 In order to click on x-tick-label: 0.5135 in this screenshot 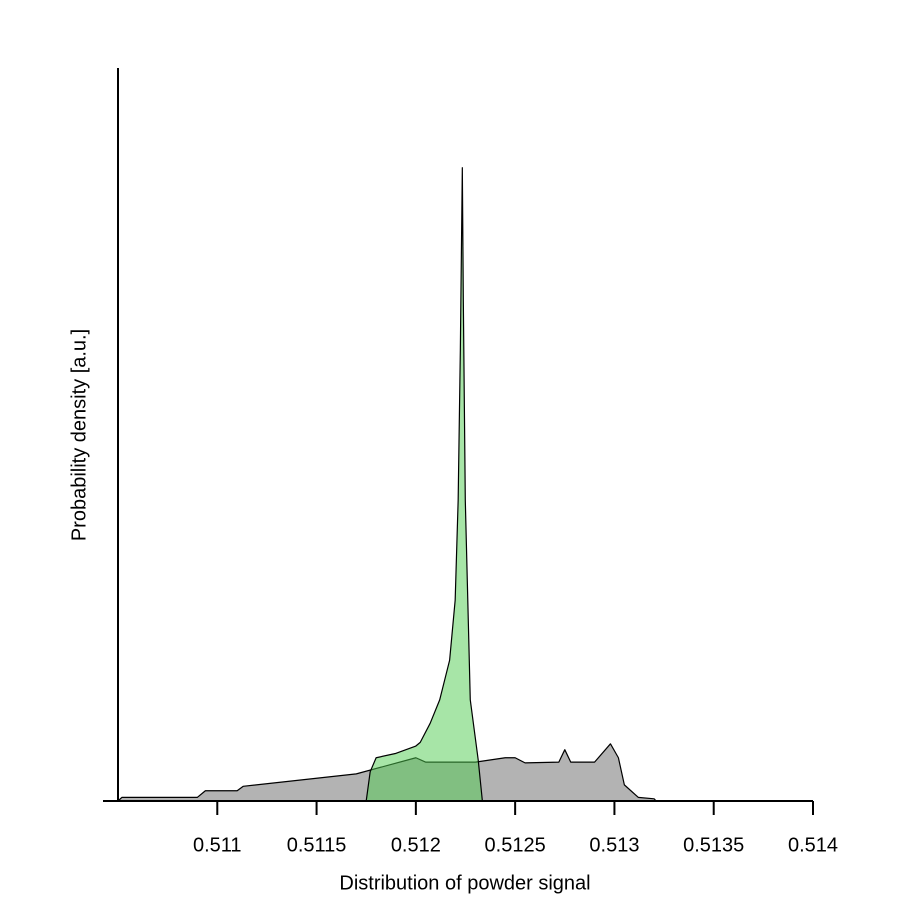, I will do `click(713, 845)`.